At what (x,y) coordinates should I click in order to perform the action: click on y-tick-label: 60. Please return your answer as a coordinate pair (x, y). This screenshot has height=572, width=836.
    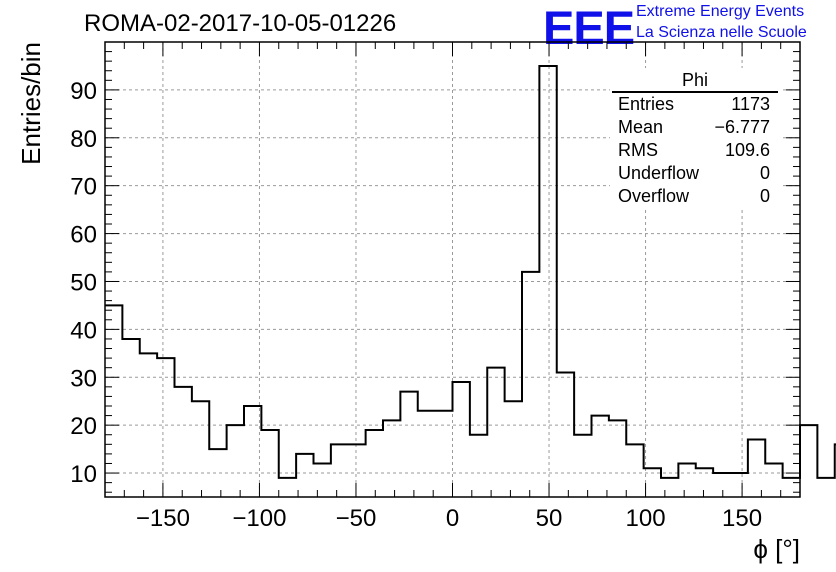
    Looking at the image, I should click on (83, 235).